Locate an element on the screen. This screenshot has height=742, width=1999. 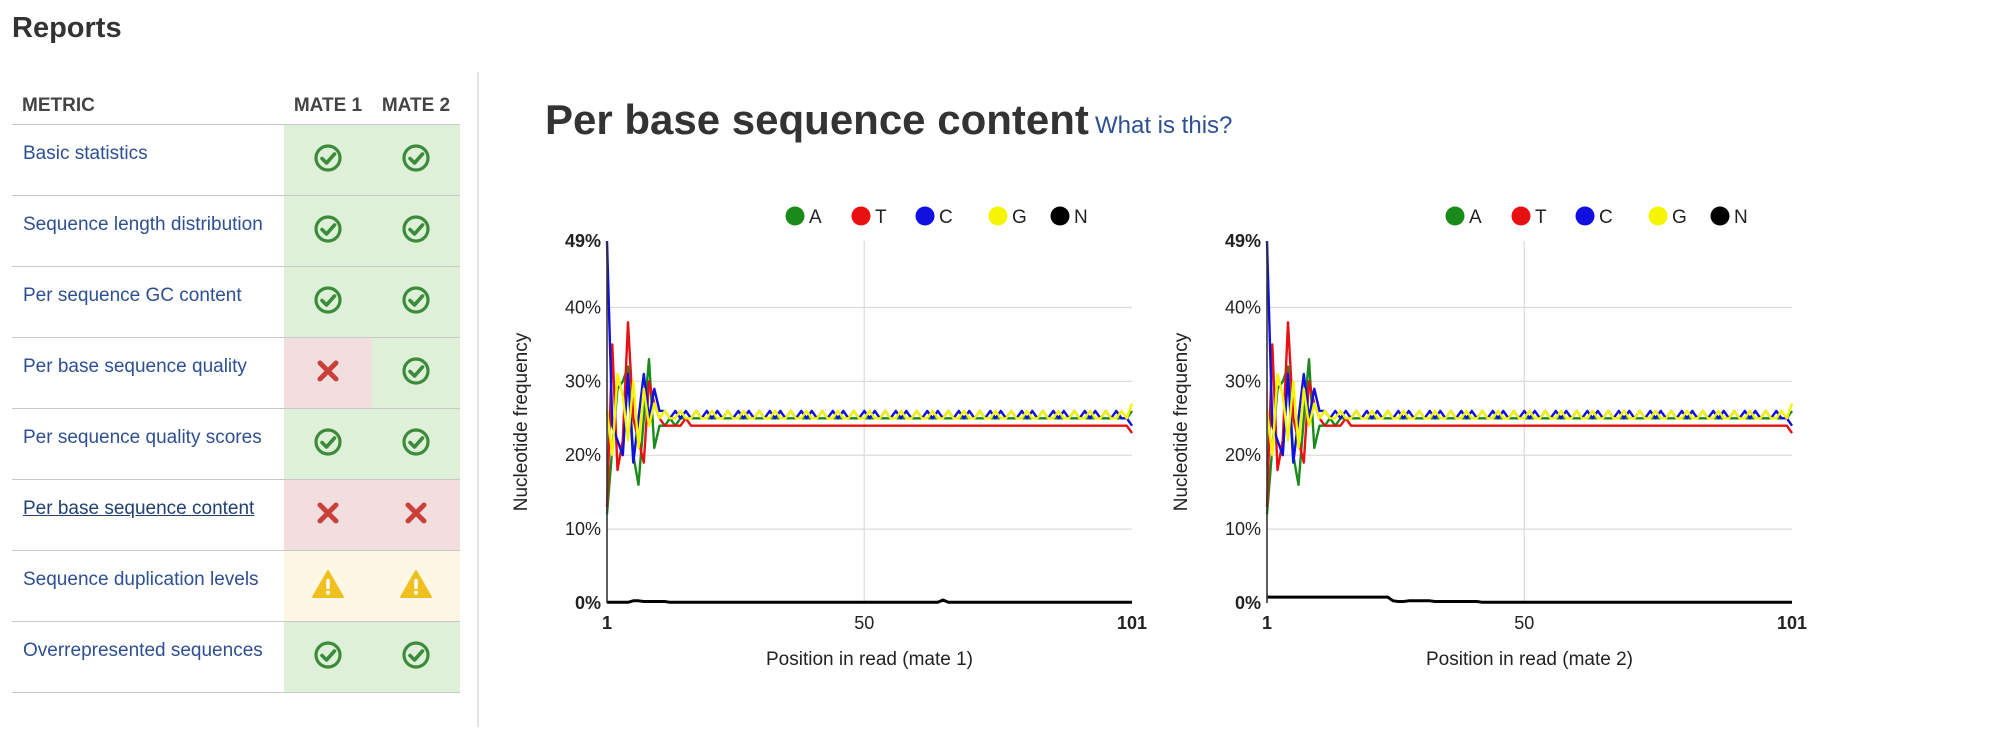
metric-row: Sequence duplication levels is located at coordinates (236, 586).